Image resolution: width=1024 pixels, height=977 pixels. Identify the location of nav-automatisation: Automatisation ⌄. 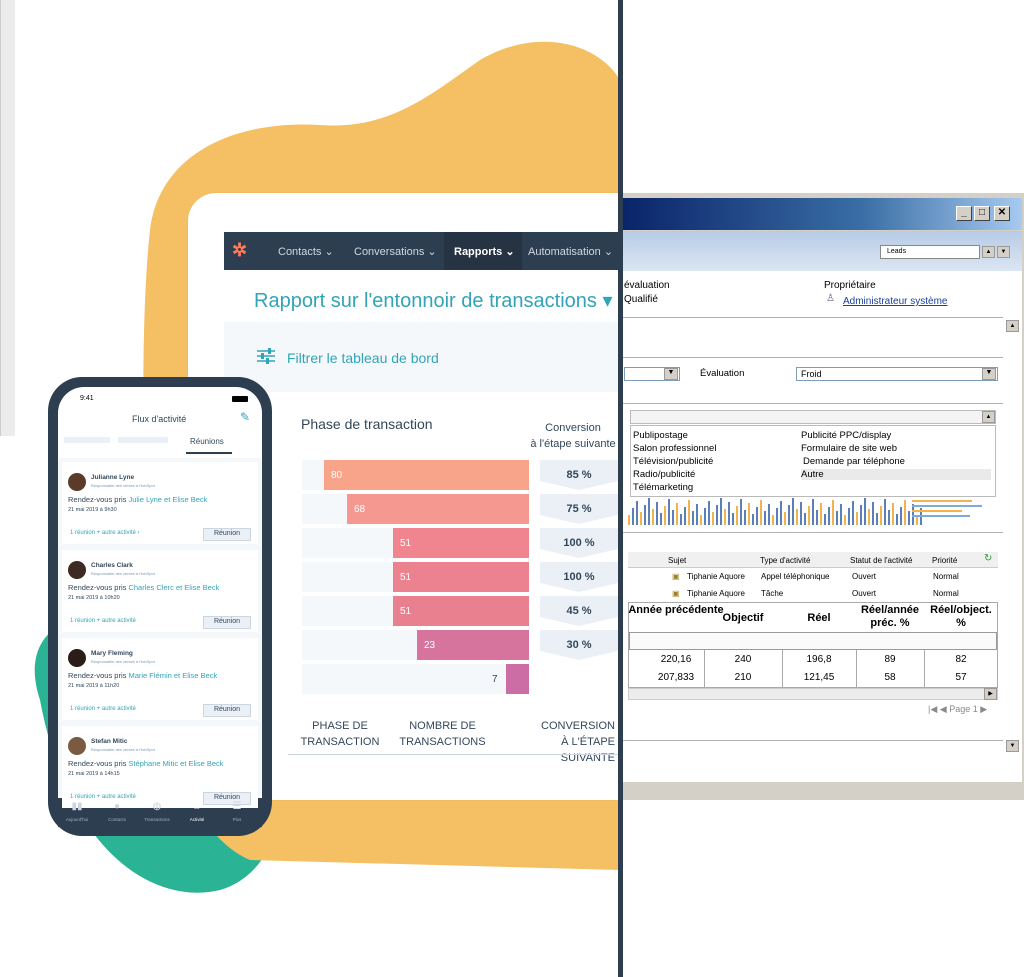
(571, 252).